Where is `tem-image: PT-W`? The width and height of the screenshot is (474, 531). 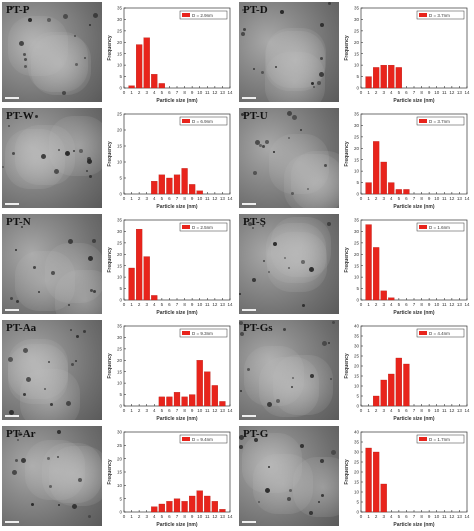 tem-image: PT-W is located at coordinates (52, 158).